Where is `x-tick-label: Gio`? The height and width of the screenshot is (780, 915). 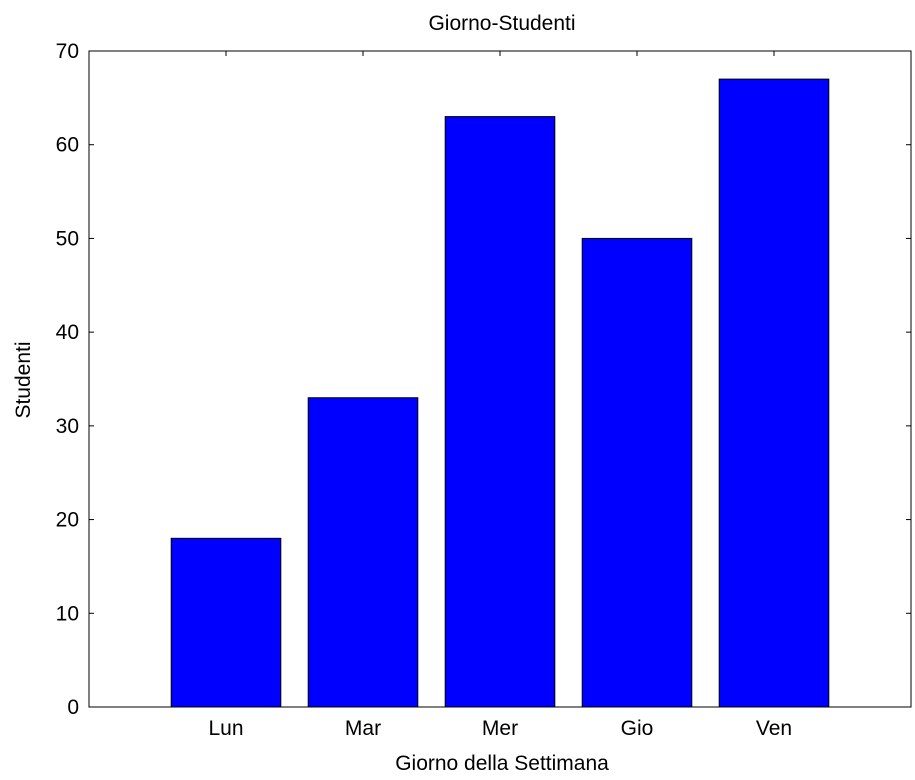 x-tick-label: Gio is located at coordinates (637, 728).